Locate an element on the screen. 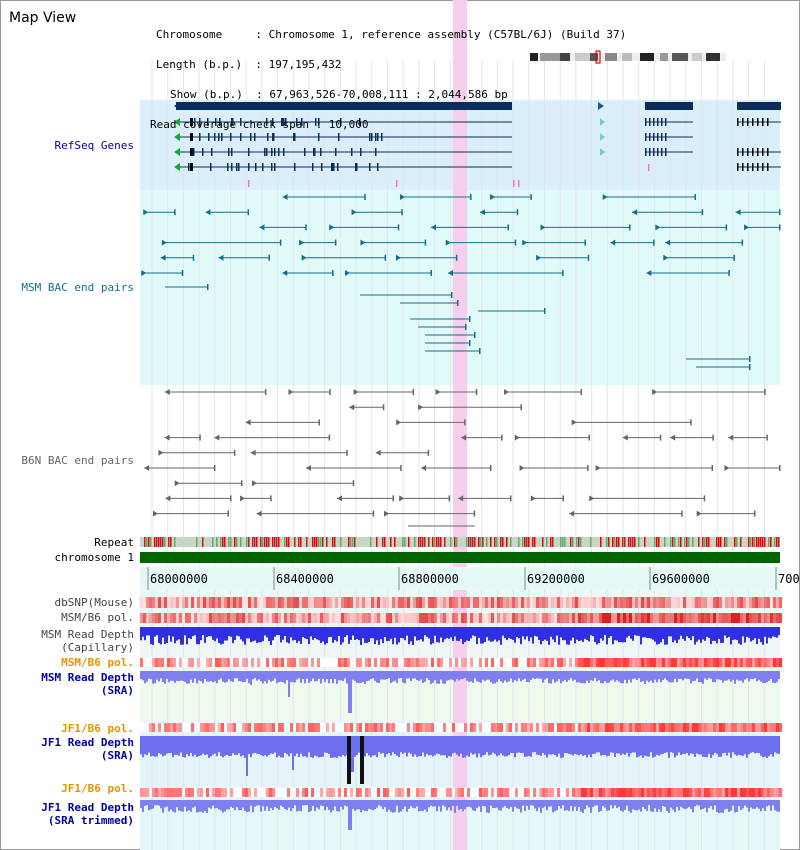 This screenshot has width=800, height=850. track-label-refseq-genes: RefSeq Genes is located at coordinates (94, 145).